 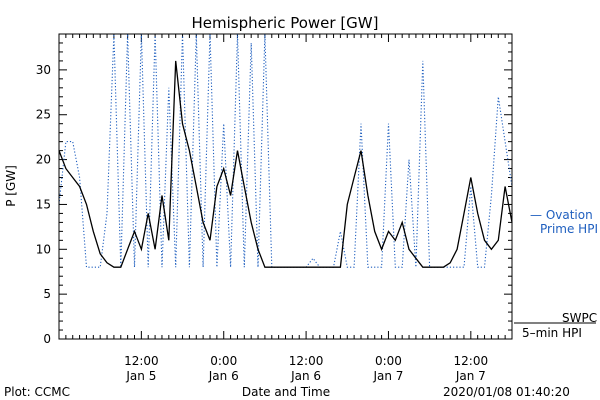 What do you see at coordinates (43, 115) in the screenshot?
I see `y-tick-label: 25` at bounding box center [43, 115].